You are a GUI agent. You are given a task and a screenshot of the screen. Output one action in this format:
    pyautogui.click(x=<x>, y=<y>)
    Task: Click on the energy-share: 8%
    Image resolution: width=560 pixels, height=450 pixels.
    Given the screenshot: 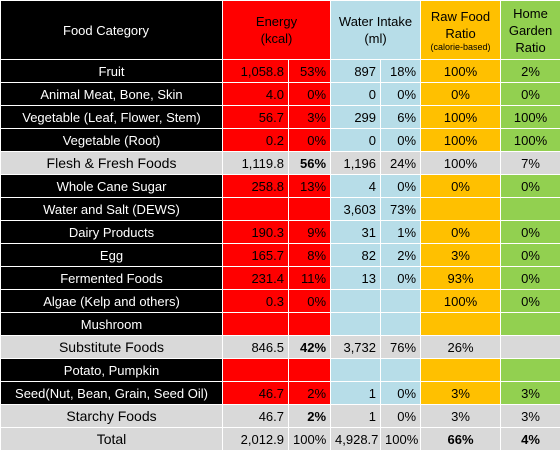 What is the action you would take?
    pyautogui.click(x=309, y=255)
    